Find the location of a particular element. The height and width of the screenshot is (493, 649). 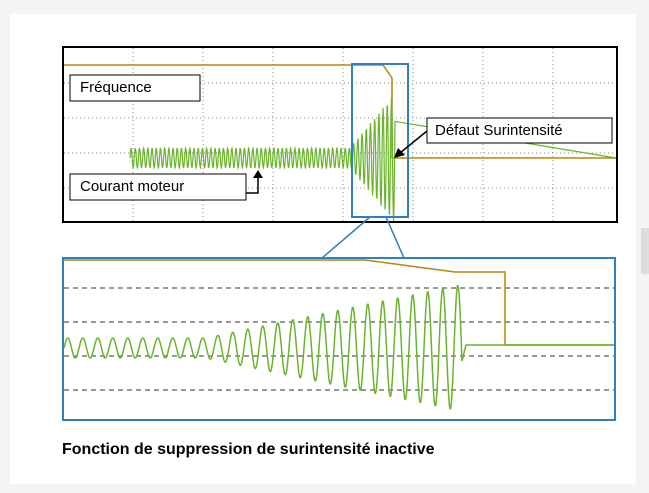

zoom-lines is located at coordinates (363, 237).